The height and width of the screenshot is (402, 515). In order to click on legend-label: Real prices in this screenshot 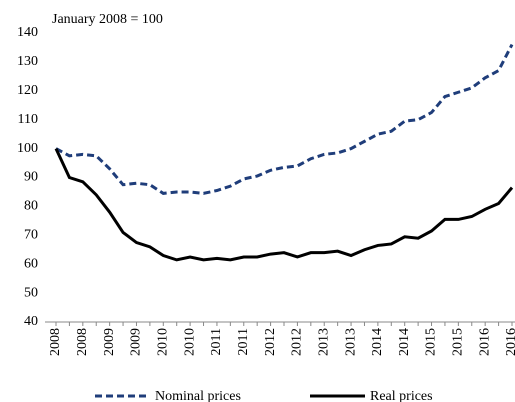, I will do `click(401, 395)`.